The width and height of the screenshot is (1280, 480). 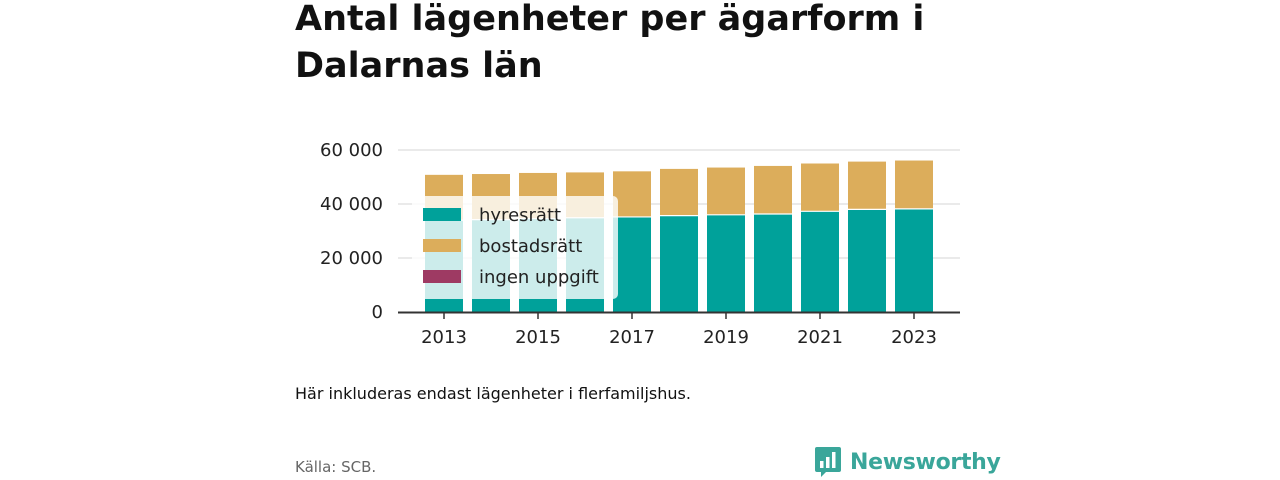 What do you see at coordinates (726, 191) in the screenshot?
I see `bar-bostadsrätt-2019` at bounding box center [726, 191].